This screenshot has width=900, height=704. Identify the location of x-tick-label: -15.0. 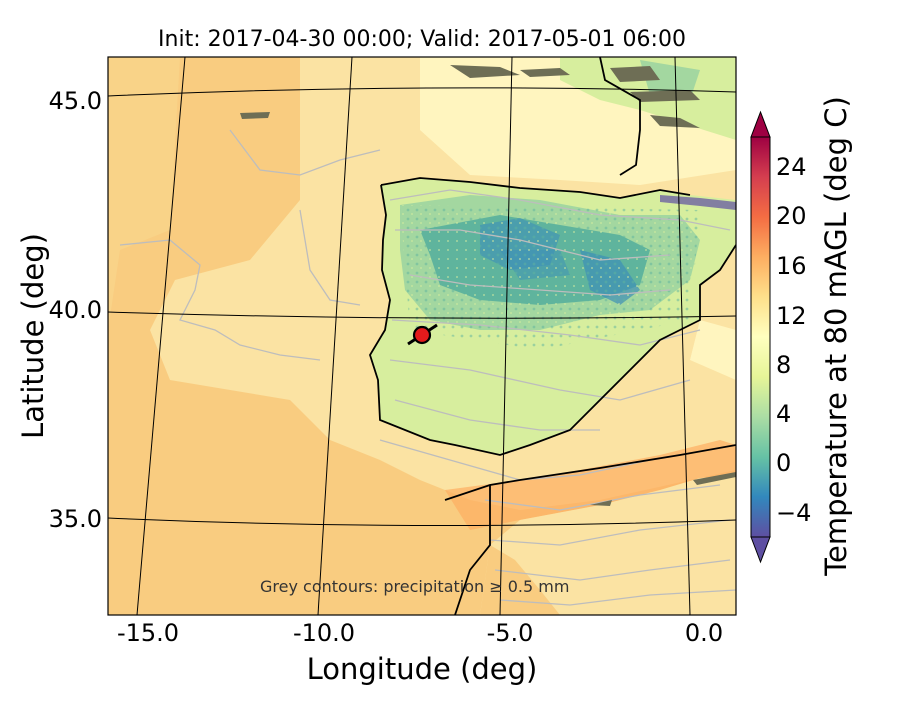
(148, 633).